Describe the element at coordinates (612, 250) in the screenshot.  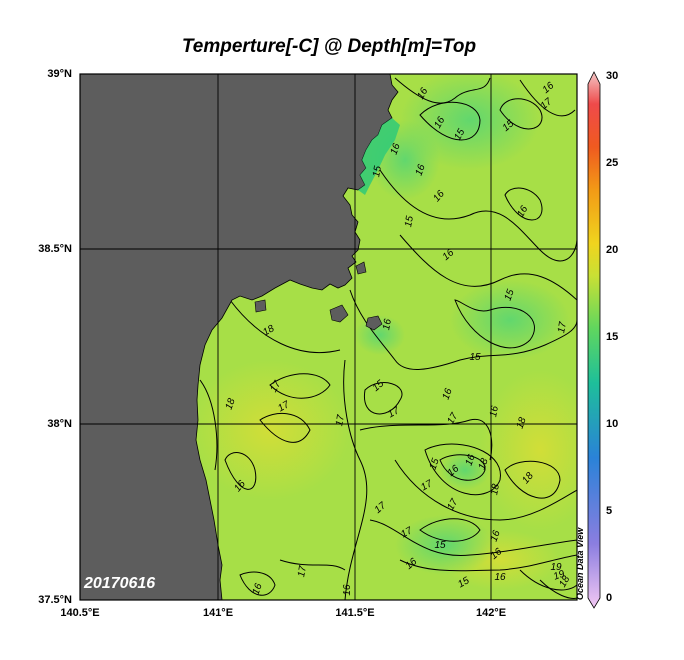
I see `colorbar-tick-20: 20` at that location.